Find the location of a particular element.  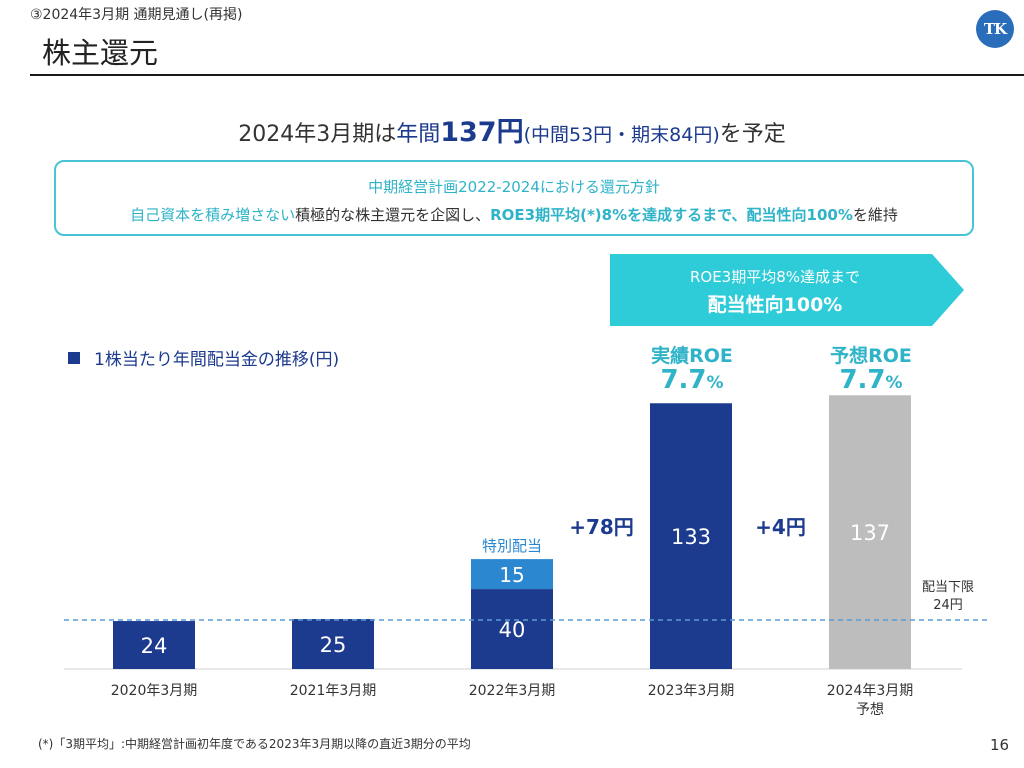

bar-value-label: 24 is located at coordinates (154, 646).